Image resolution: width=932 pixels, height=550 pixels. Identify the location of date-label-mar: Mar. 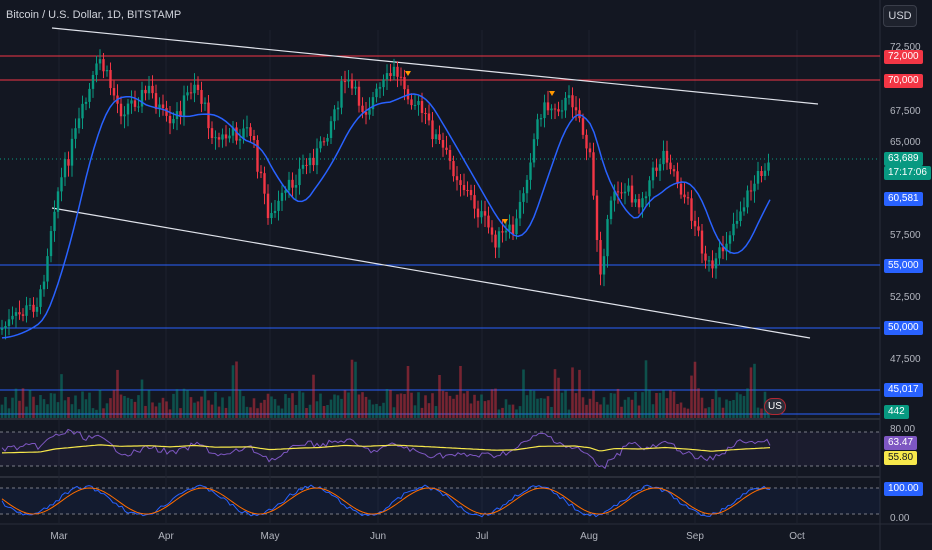
(59, 536).